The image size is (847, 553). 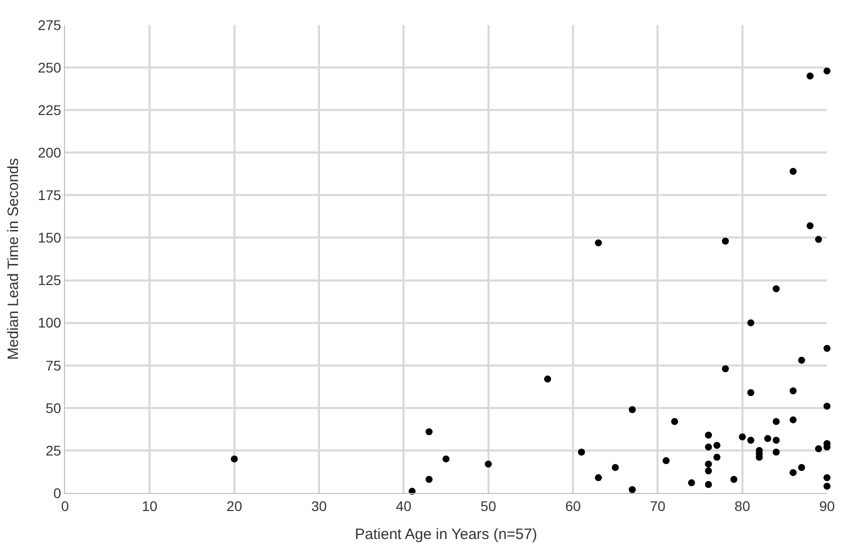 What do you see at coordinates (54, 408) in the screenshot?
I see `y-tick-label: 50` at bounding box center [54, 408].